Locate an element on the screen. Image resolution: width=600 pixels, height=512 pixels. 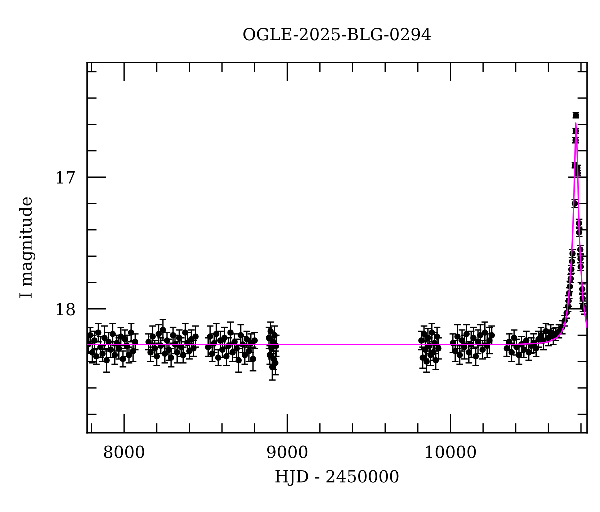
x-tick-label: 9000 is located at coordinates (287, 452).